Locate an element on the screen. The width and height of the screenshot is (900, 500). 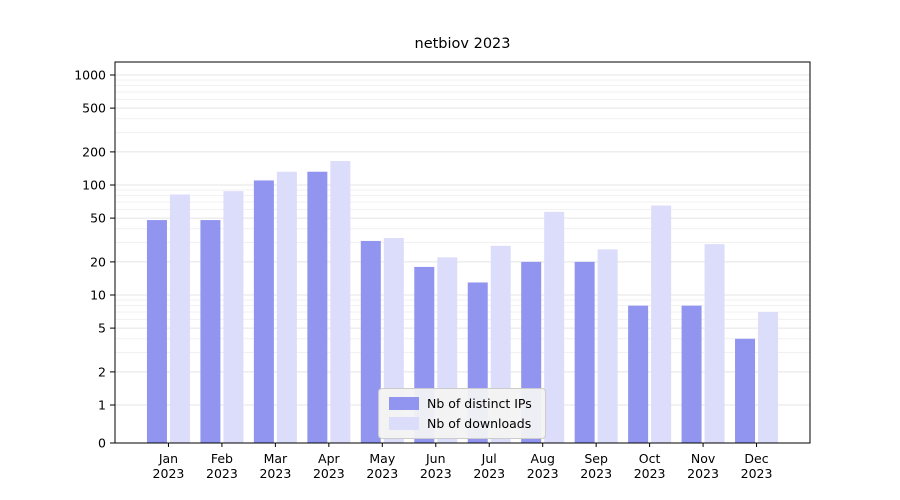
y-tick-label: 2 is located at coordinates (102, 371).